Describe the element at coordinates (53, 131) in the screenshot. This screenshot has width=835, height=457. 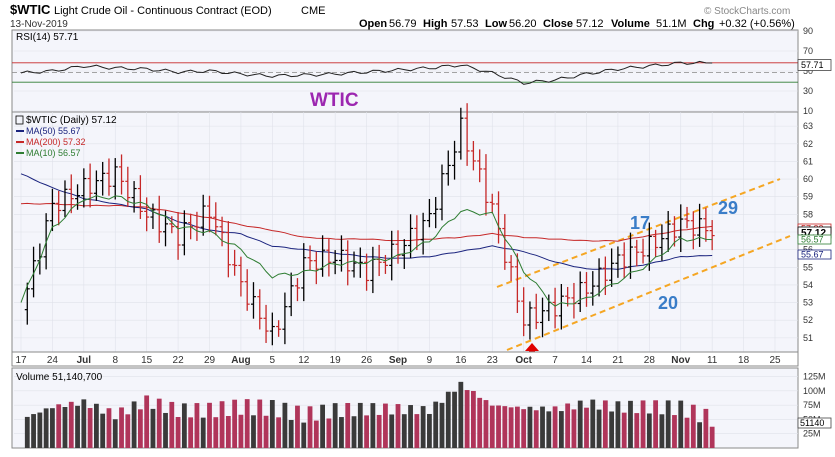
I see `svg-text: MA(50) 55.67` at that location.